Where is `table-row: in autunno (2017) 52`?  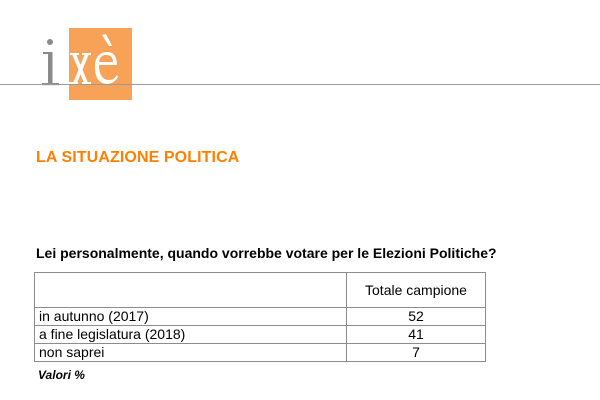
table-row: in autunno (2017) 52 is located at coordinates (260, 316).